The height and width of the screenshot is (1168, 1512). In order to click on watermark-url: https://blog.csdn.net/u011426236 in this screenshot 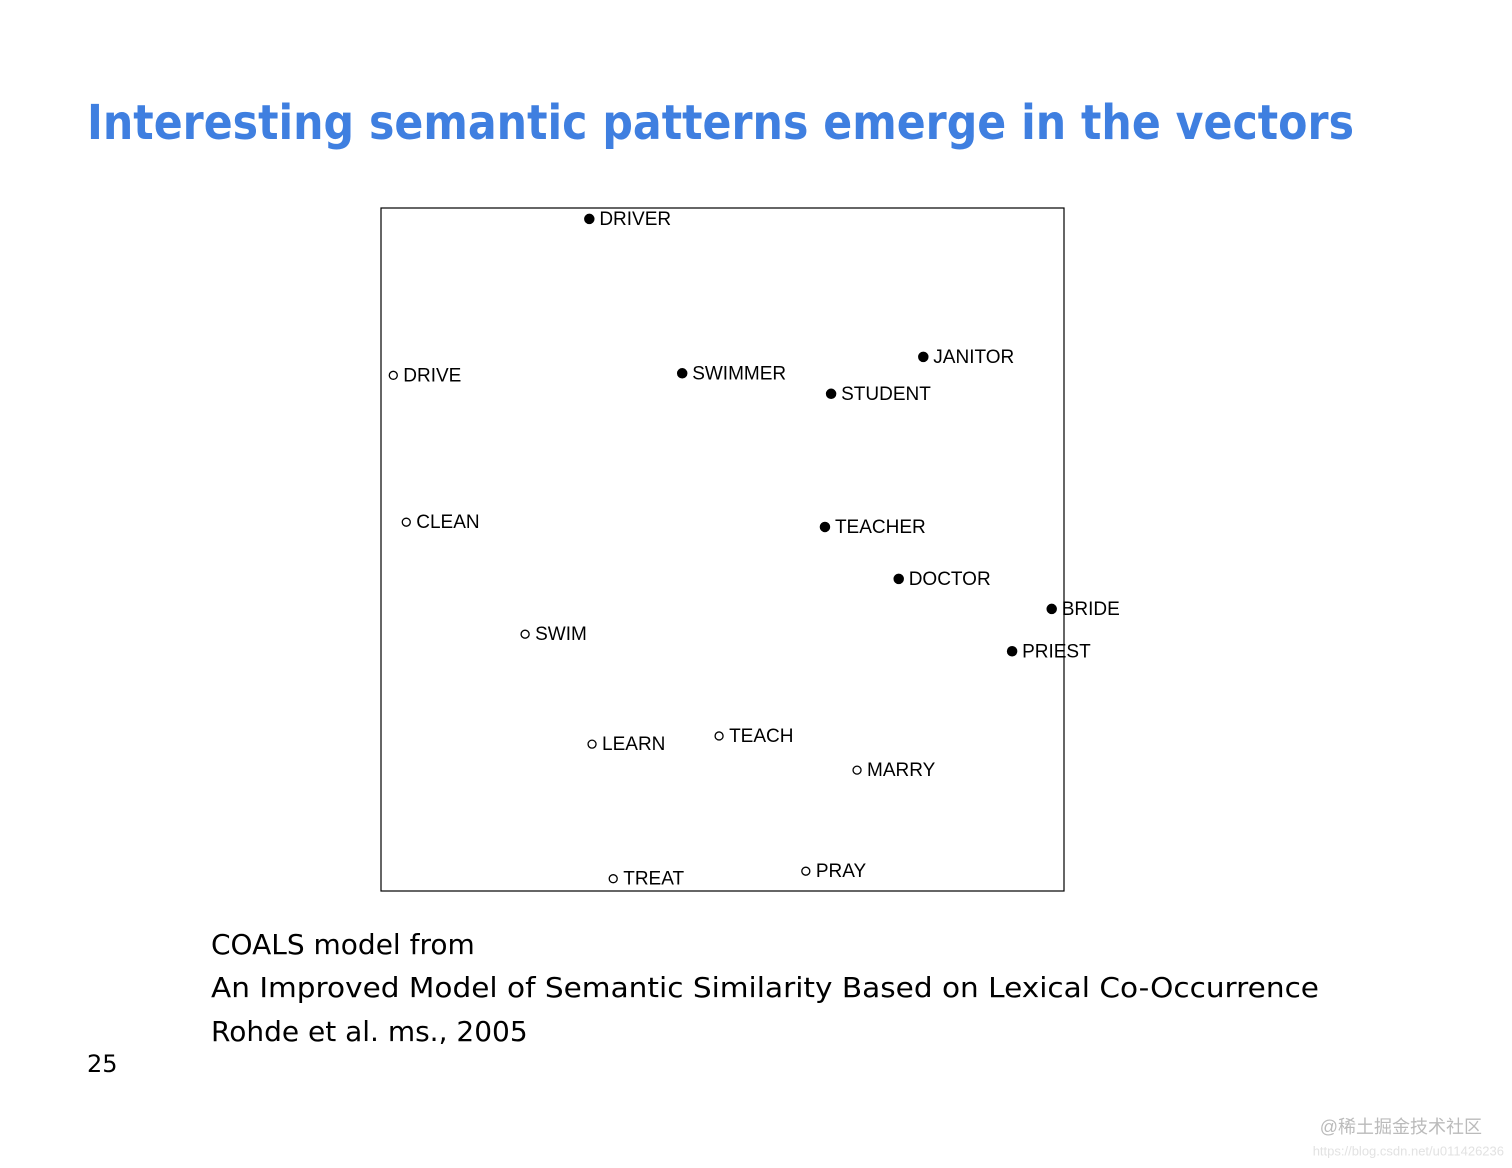, I will do `click(1408, 1150)`.